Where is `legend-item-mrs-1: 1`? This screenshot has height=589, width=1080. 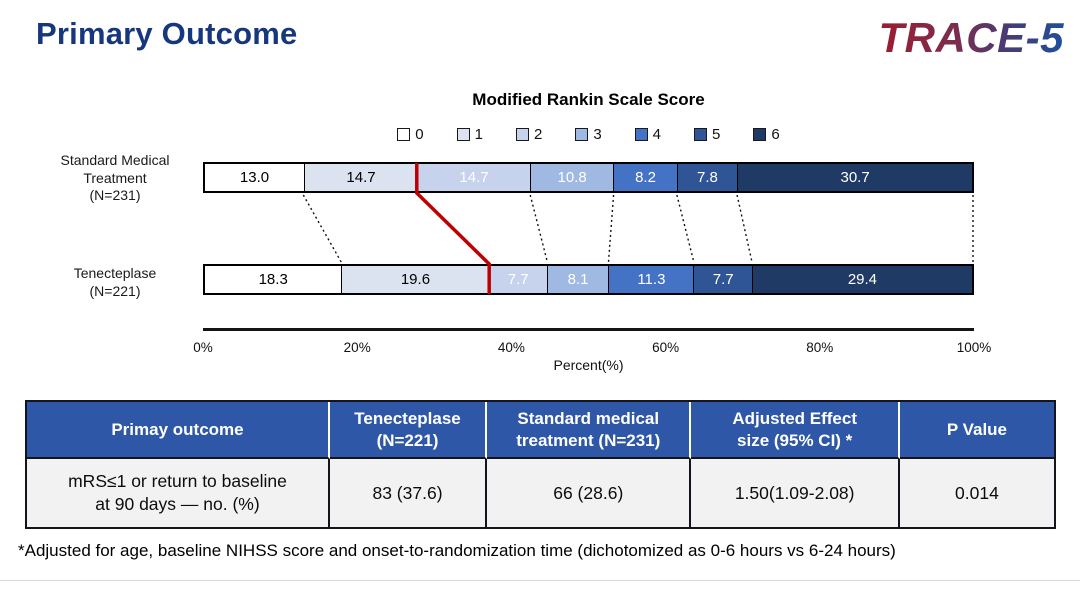
legend-item-mrs-1: 1 is located at coordinates (469, 134).